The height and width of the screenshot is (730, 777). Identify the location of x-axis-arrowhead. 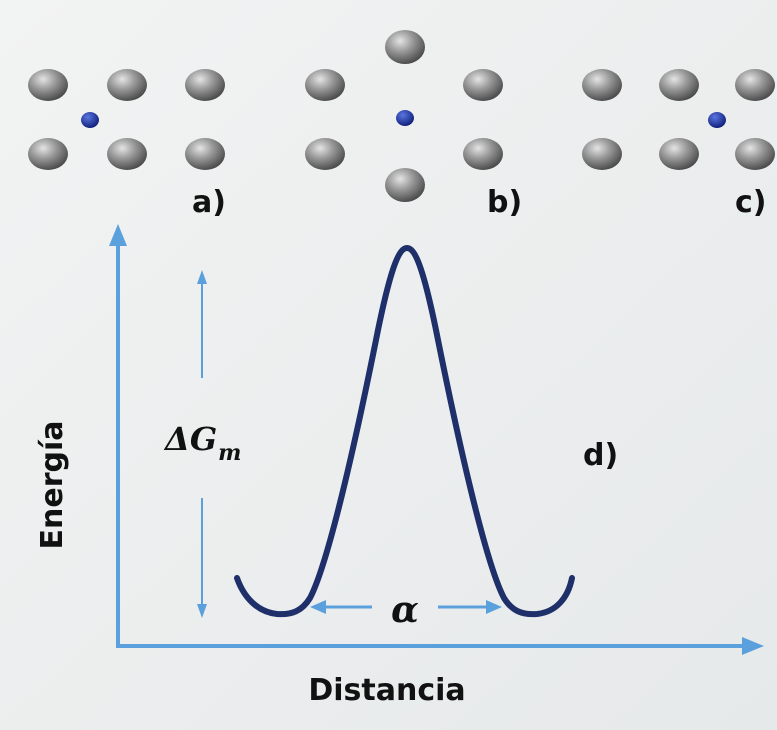
(753, 646).